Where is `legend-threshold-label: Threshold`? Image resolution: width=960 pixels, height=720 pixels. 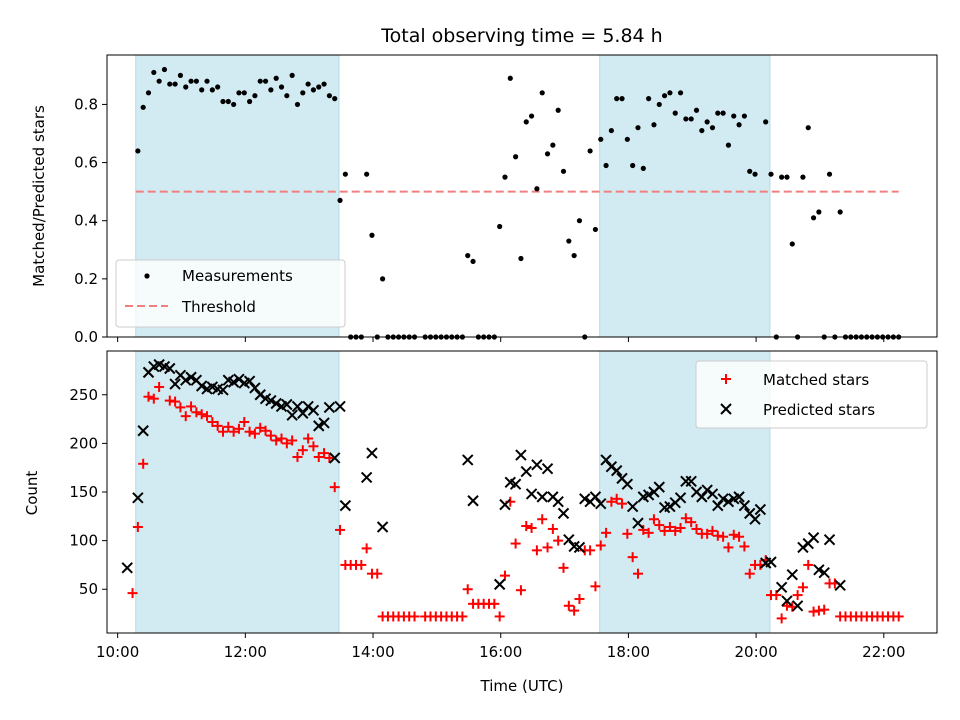 legend-threshold-label: Threshold is located at coordinates (218, 307).